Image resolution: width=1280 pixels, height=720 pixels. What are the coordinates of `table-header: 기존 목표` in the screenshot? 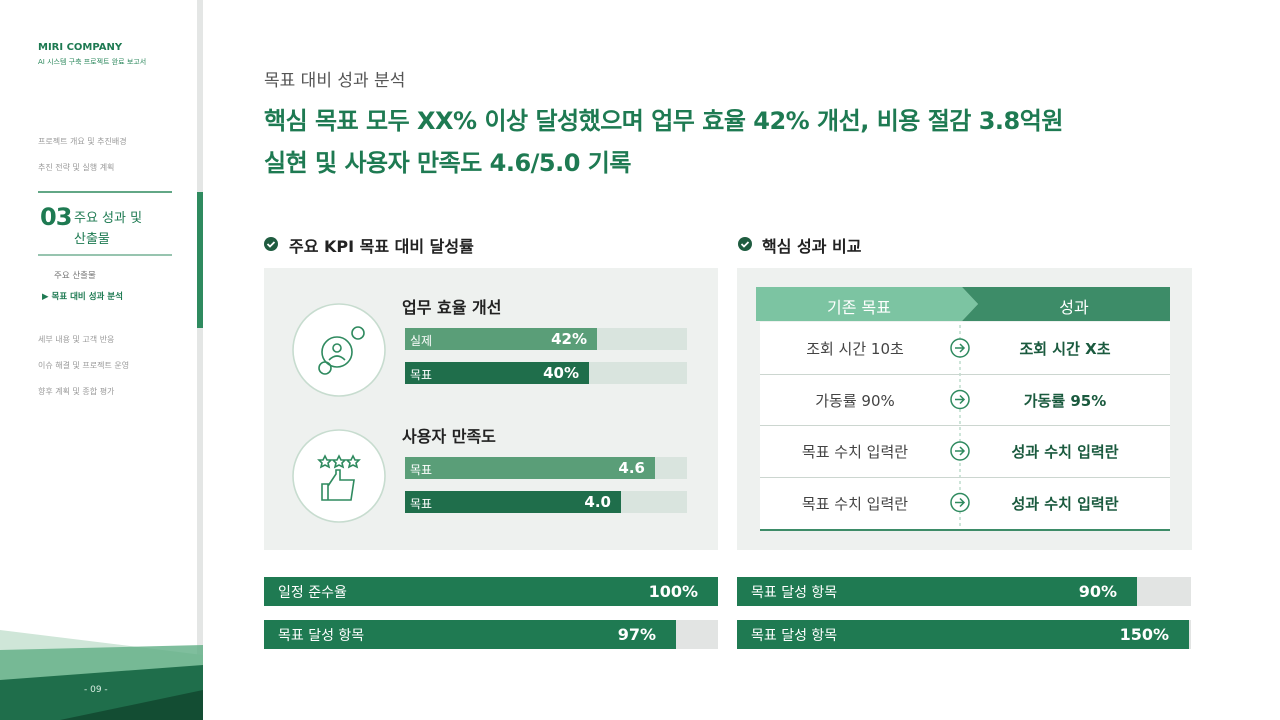 It's located at (859, 307).